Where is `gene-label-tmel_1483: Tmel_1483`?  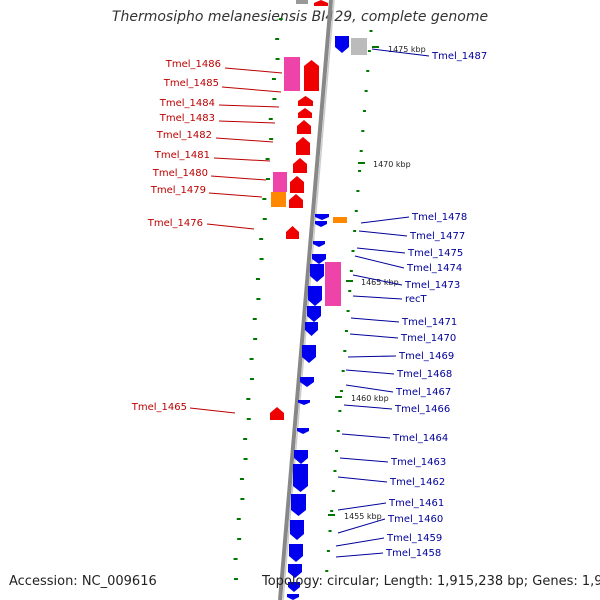
gene-label-tmel_1483: Tmel_1483 is located at coordinates (187, 118).